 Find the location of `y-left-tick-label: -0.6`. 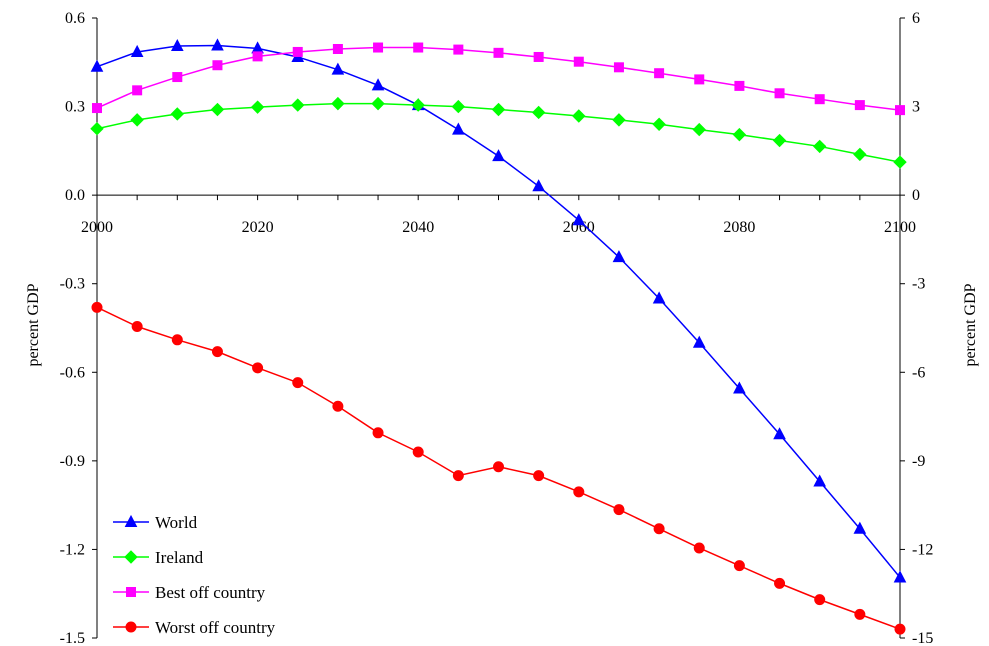

y-left-tick-label: -0.6 is located at coordinates (72, 372).